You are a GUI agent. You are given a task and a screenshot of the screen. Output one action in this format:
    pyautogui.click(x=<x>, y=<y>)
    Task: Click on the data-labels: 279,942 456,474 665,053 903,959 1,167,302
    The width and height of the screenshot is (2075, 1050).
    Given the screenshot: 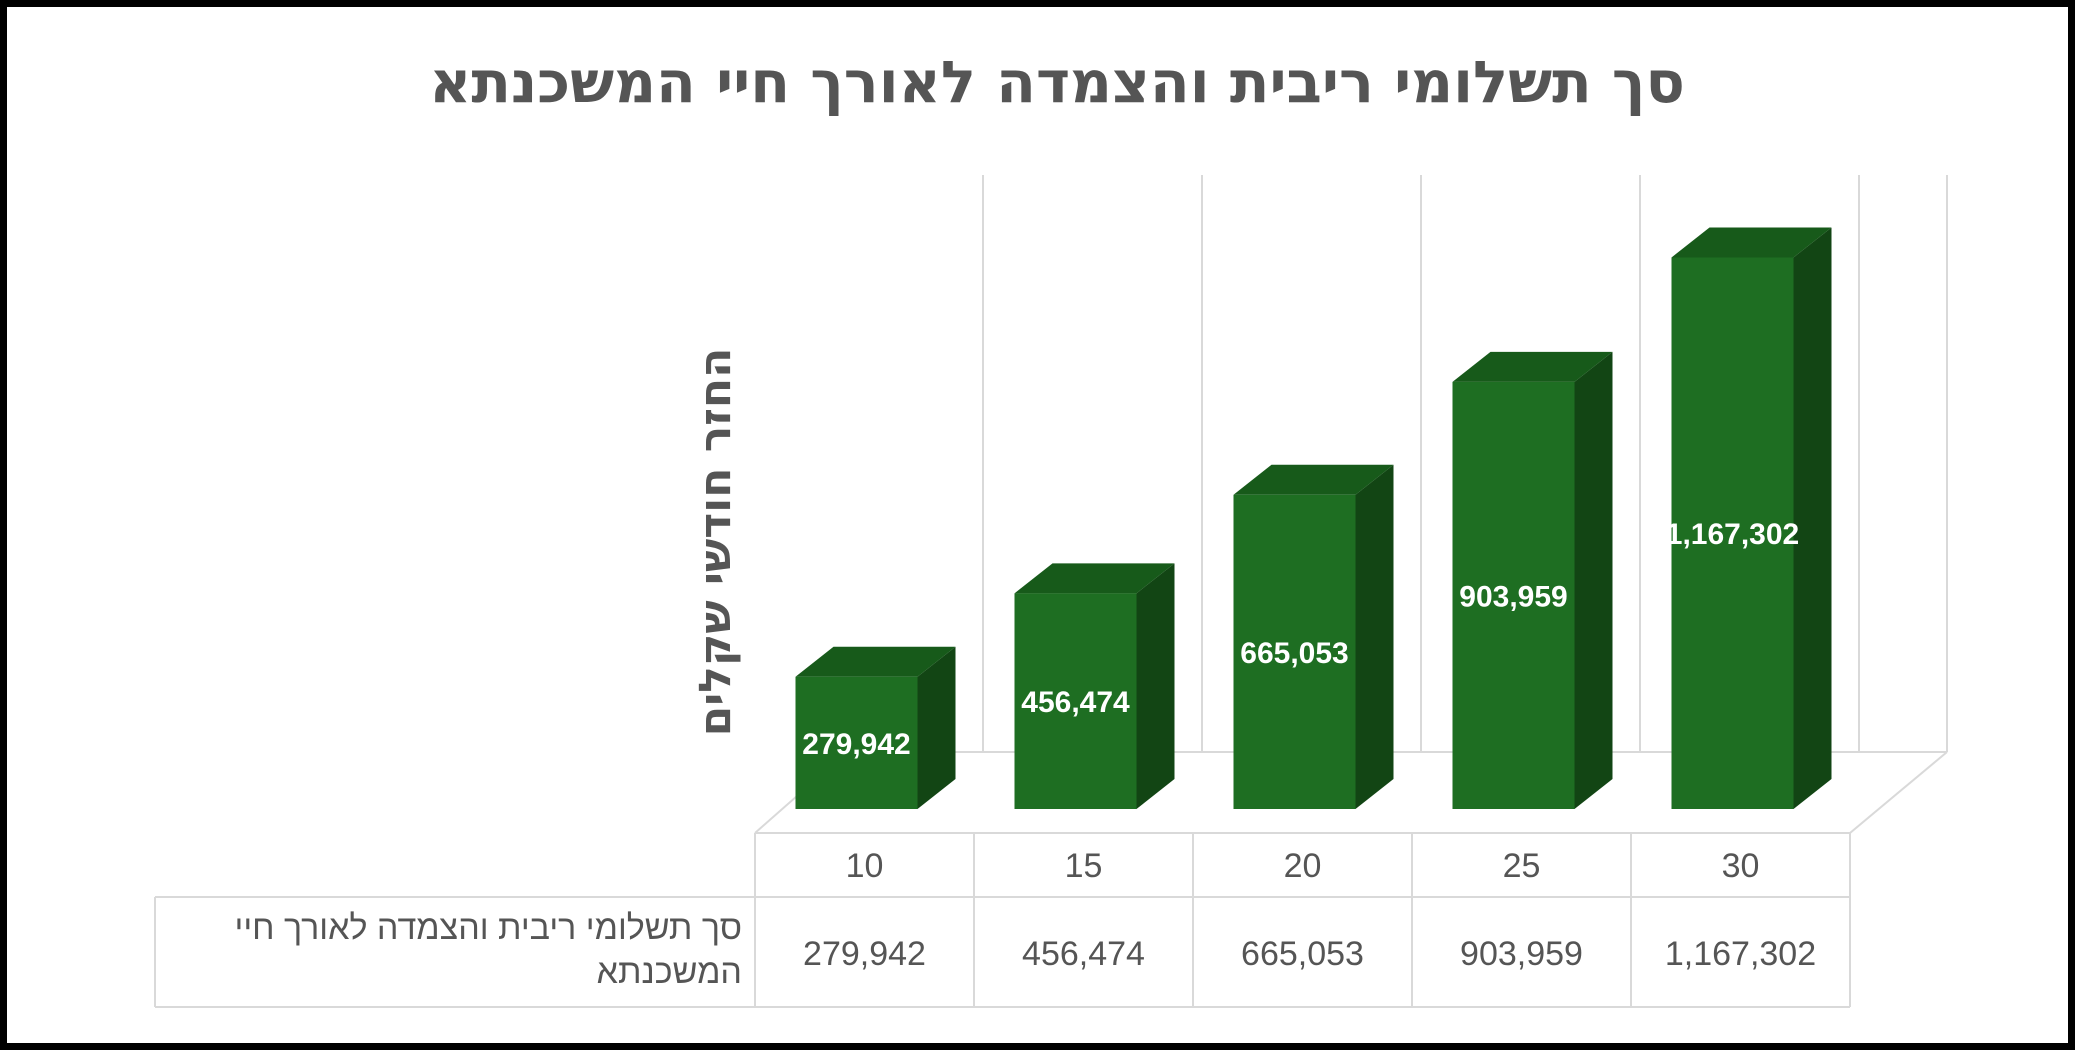 What is the action you would take?
    pyautogui.click(x=1300, y=639)
    